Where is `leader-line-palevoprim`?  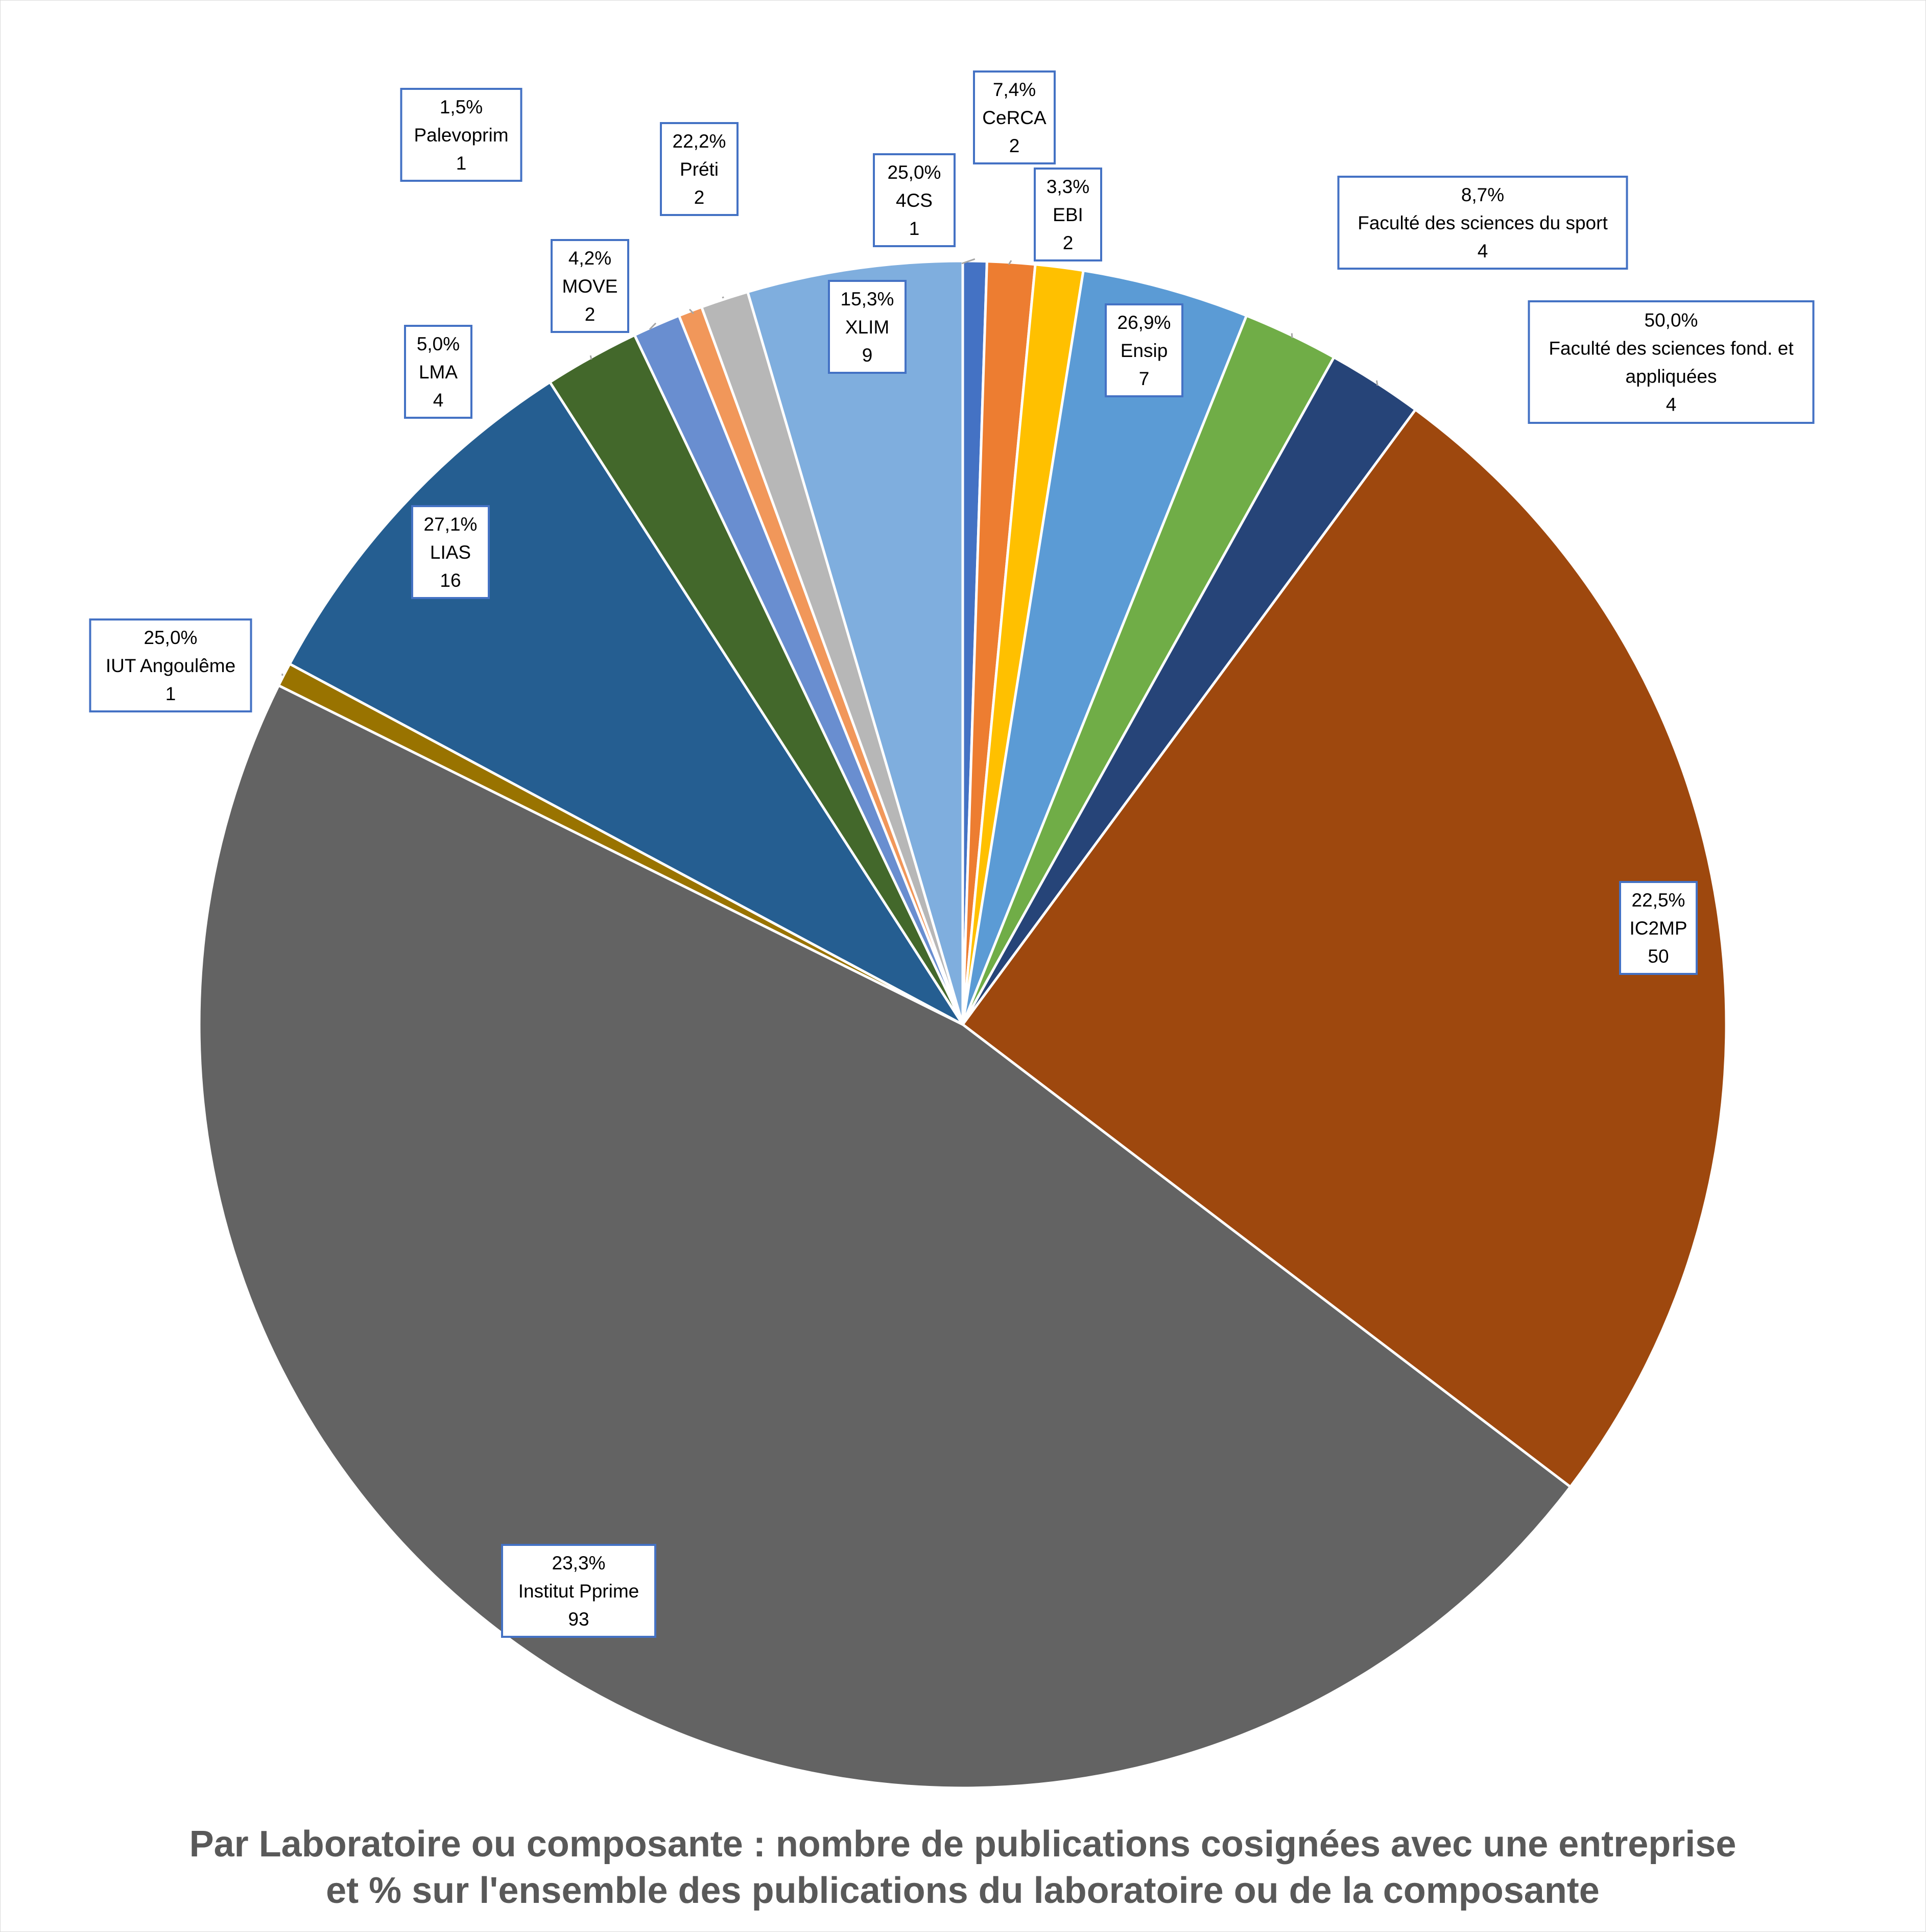
leader-line-palevoprim is located at coordinates (691, 311).